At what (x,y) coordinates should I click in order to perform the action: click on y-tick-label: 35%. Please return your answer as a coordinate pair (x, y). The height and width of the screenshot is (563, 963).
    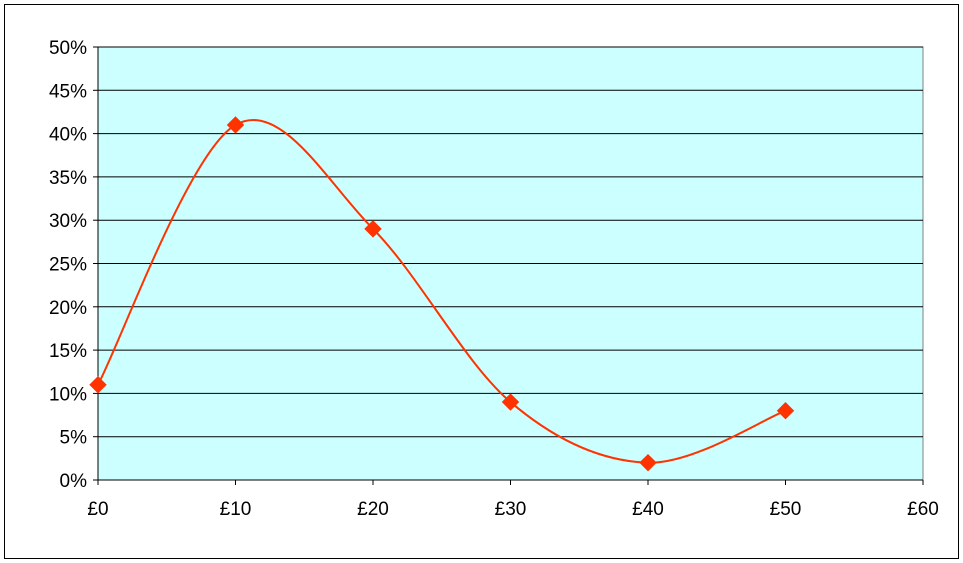
    Looking at the image, I should click on (68, 178).